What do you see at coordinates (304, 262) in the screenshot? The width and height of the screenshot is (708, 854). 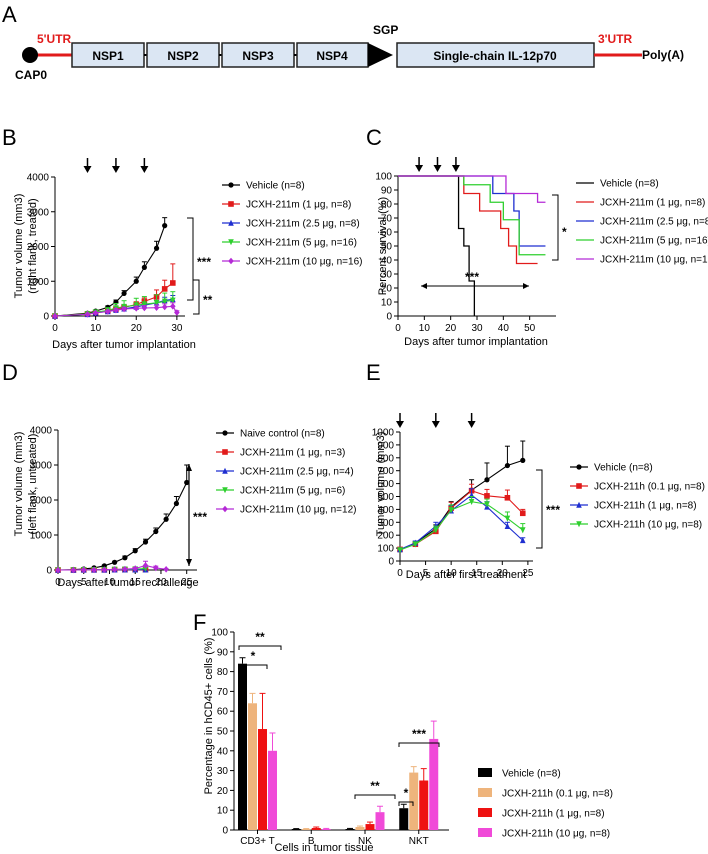 I see `legend-label: JCXH-211m (10 μg, n=16)` at bounding box center [304, 262].